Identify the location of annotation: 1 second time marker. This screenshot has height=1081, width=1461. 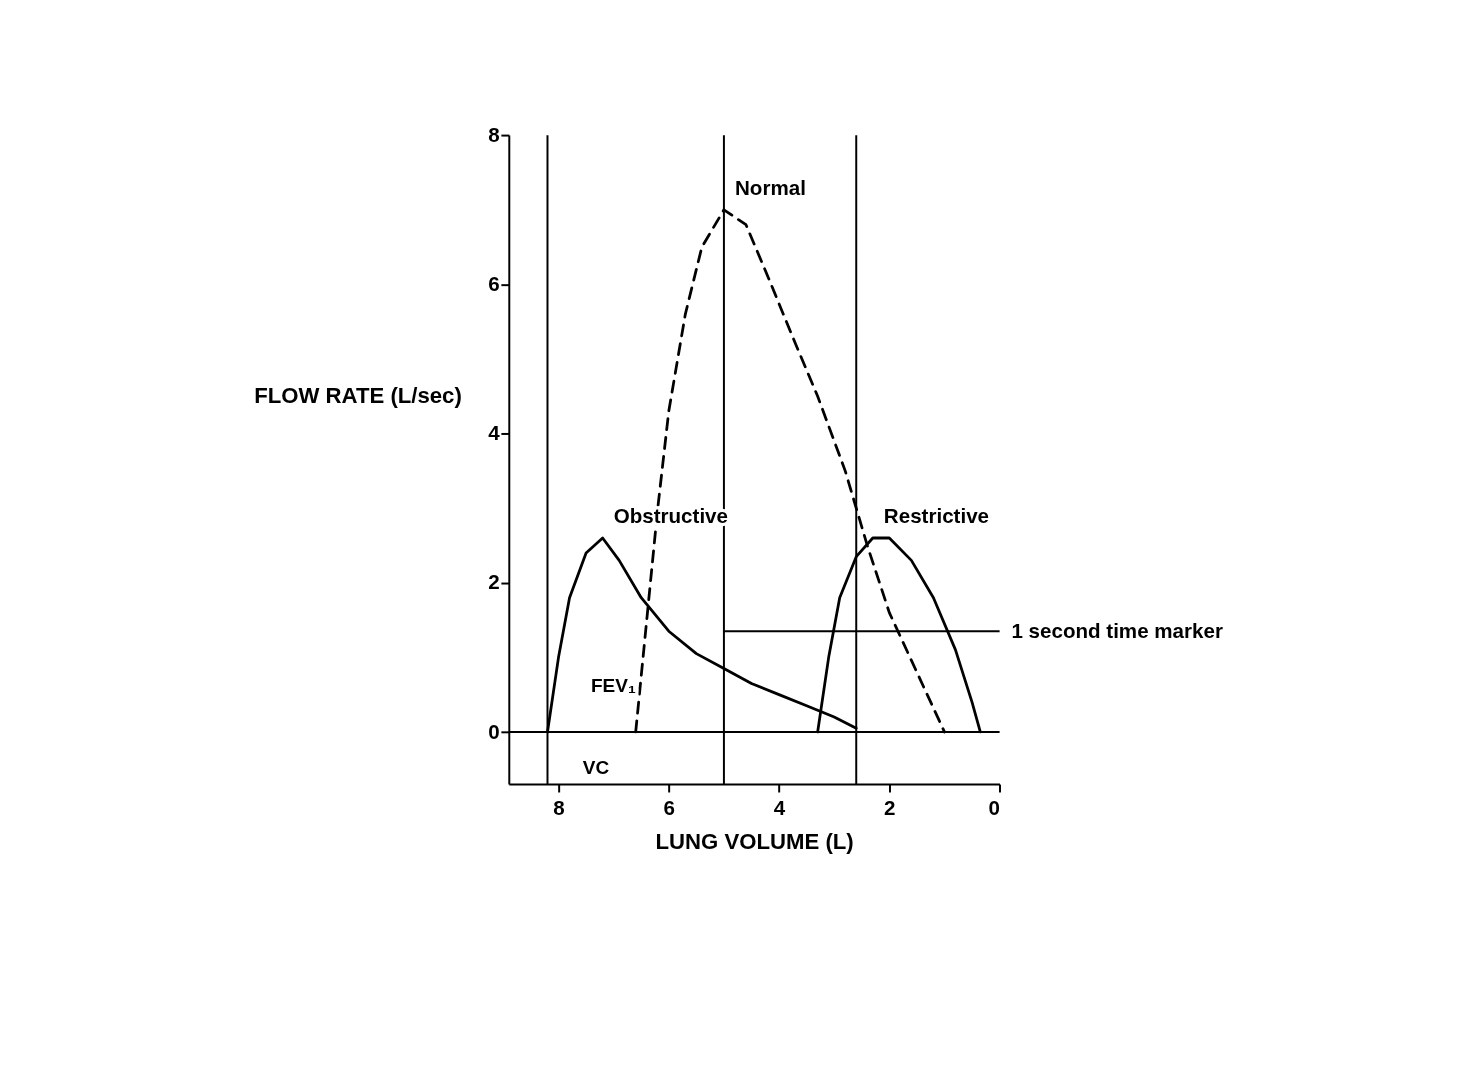
(1117, 630).